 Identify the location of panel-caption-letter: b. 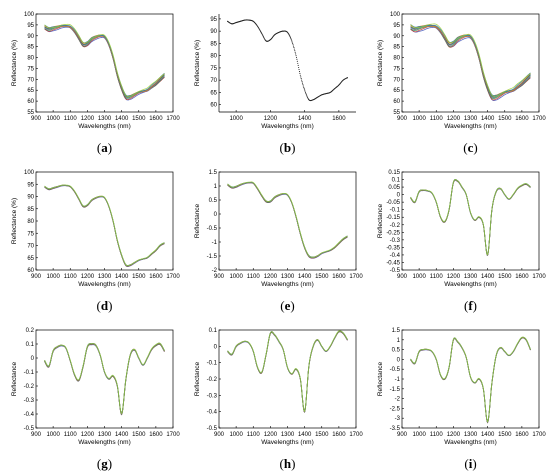
(287, 147).